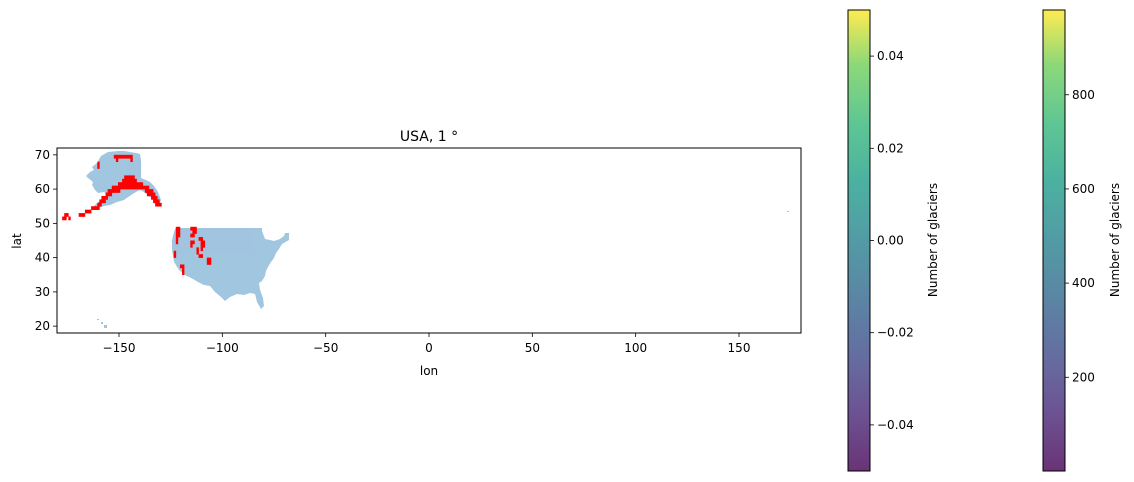  I want to click on colorbar-2-label: Number of glaciers, so click(1115, 240).